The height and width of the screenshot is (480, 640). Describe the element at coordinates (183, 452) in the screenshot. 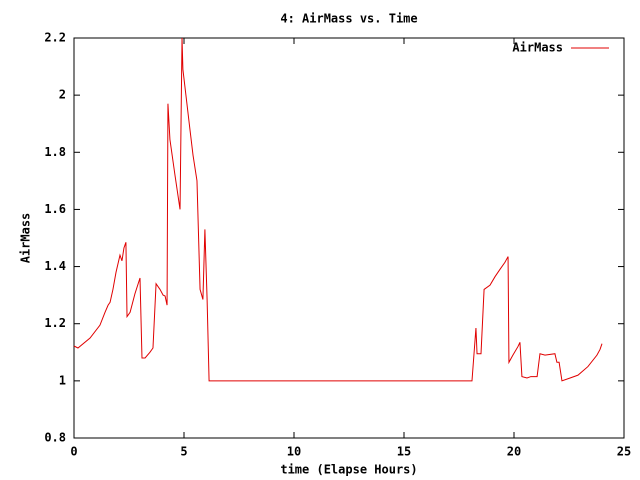

I see `x-tick-label: 5` at that location.